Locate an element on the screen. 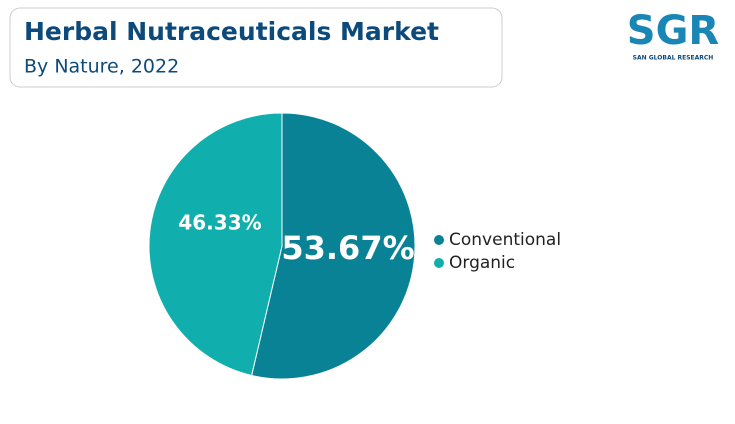 The width and height of the screenshot is (735, 424). chart-title: Herbal Nutraceuticals Market is located at coordinates (231, 31).